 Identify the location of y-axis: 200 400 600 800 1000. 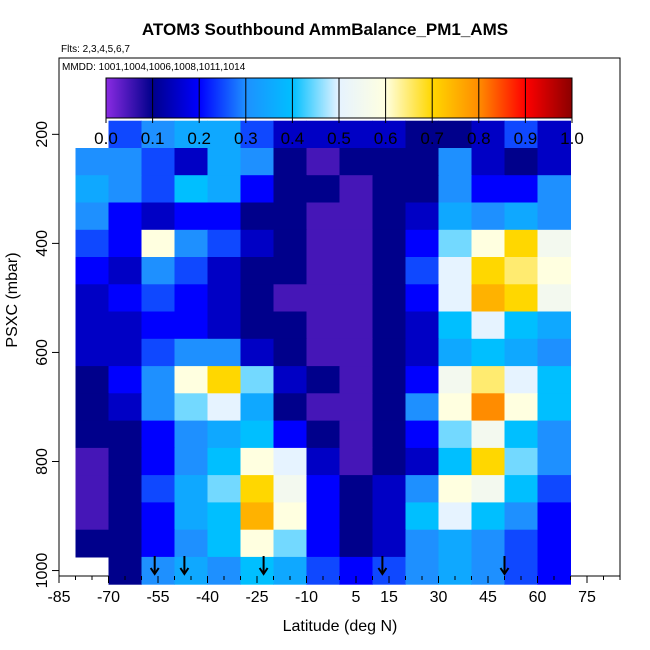
(46, 354).